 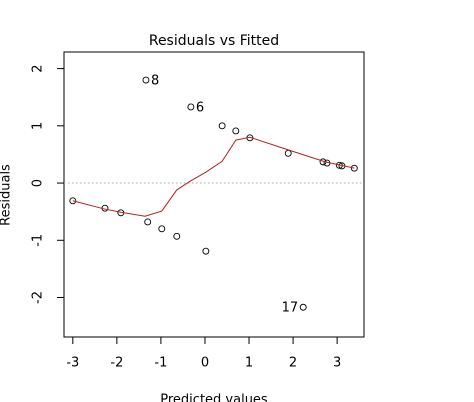 I want to click on chart-title: Residuals vs Fitted, so click(x=214, y=41).